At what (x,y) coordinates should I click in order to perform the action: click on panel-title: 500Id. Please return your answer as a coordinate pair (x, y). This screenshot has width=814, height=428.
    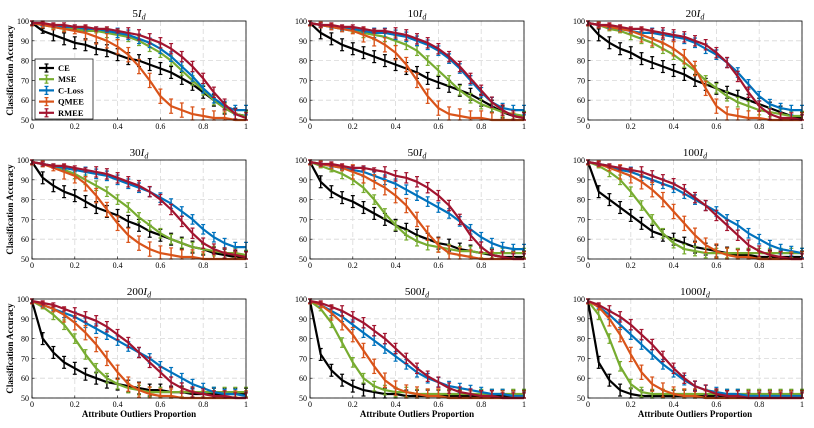
    Looking at the image, I should click on (417, 293).